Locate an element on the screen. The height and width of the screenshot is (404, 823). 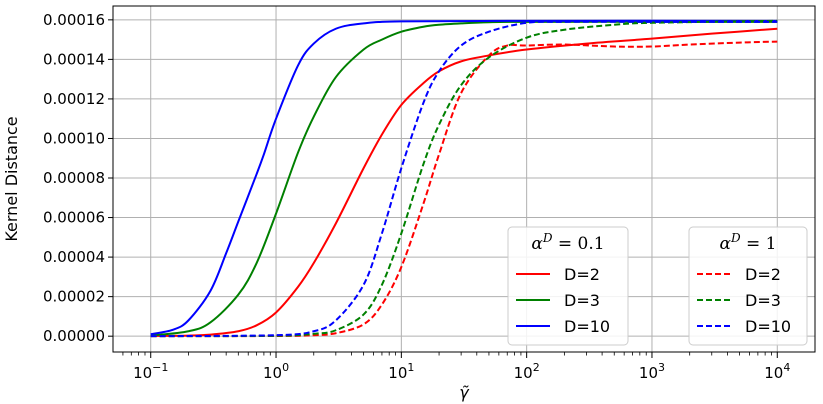
x-tick-label: 10⁻¹ is located at coordinates (150, 371).